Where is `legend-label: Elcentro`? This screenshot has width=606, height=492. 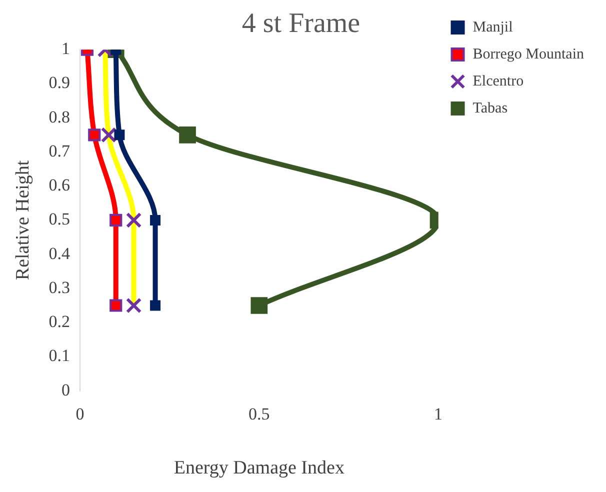 legend-label: Elcentro is located at coordinates (498, 81).